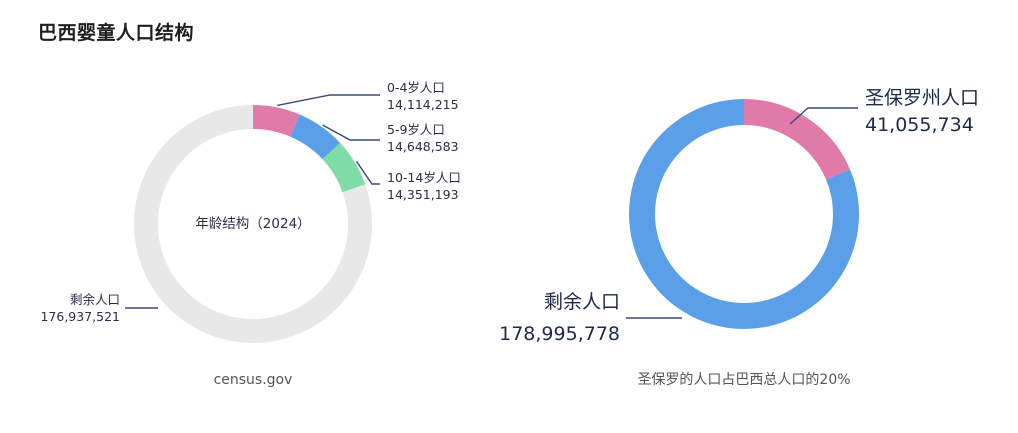  Describe the element at coordinates (743, 380) in the screenshot. I see `chart-caption-share: 圣保罗的人口占巴西总人口的20%` at that location.